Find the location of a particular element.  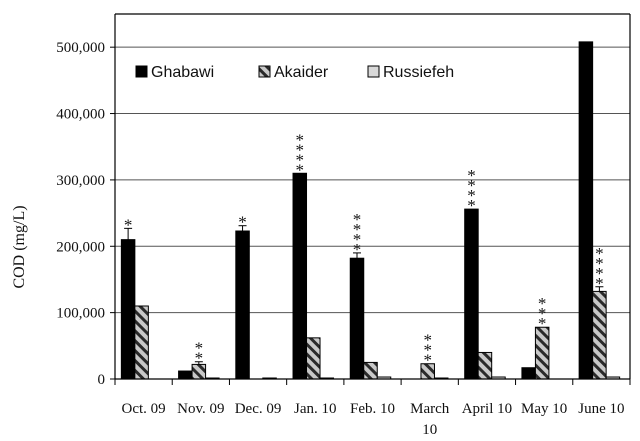

y-tick-label: 200,000 is located at coordinates (80, 247).